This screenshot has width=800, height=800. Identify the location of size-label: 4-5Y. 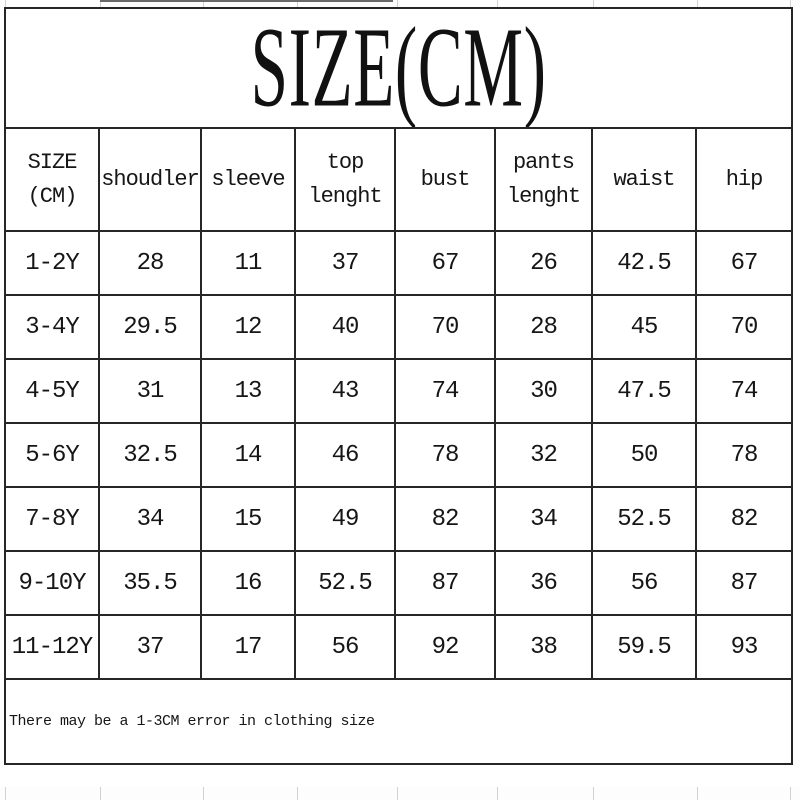
(52, 391).